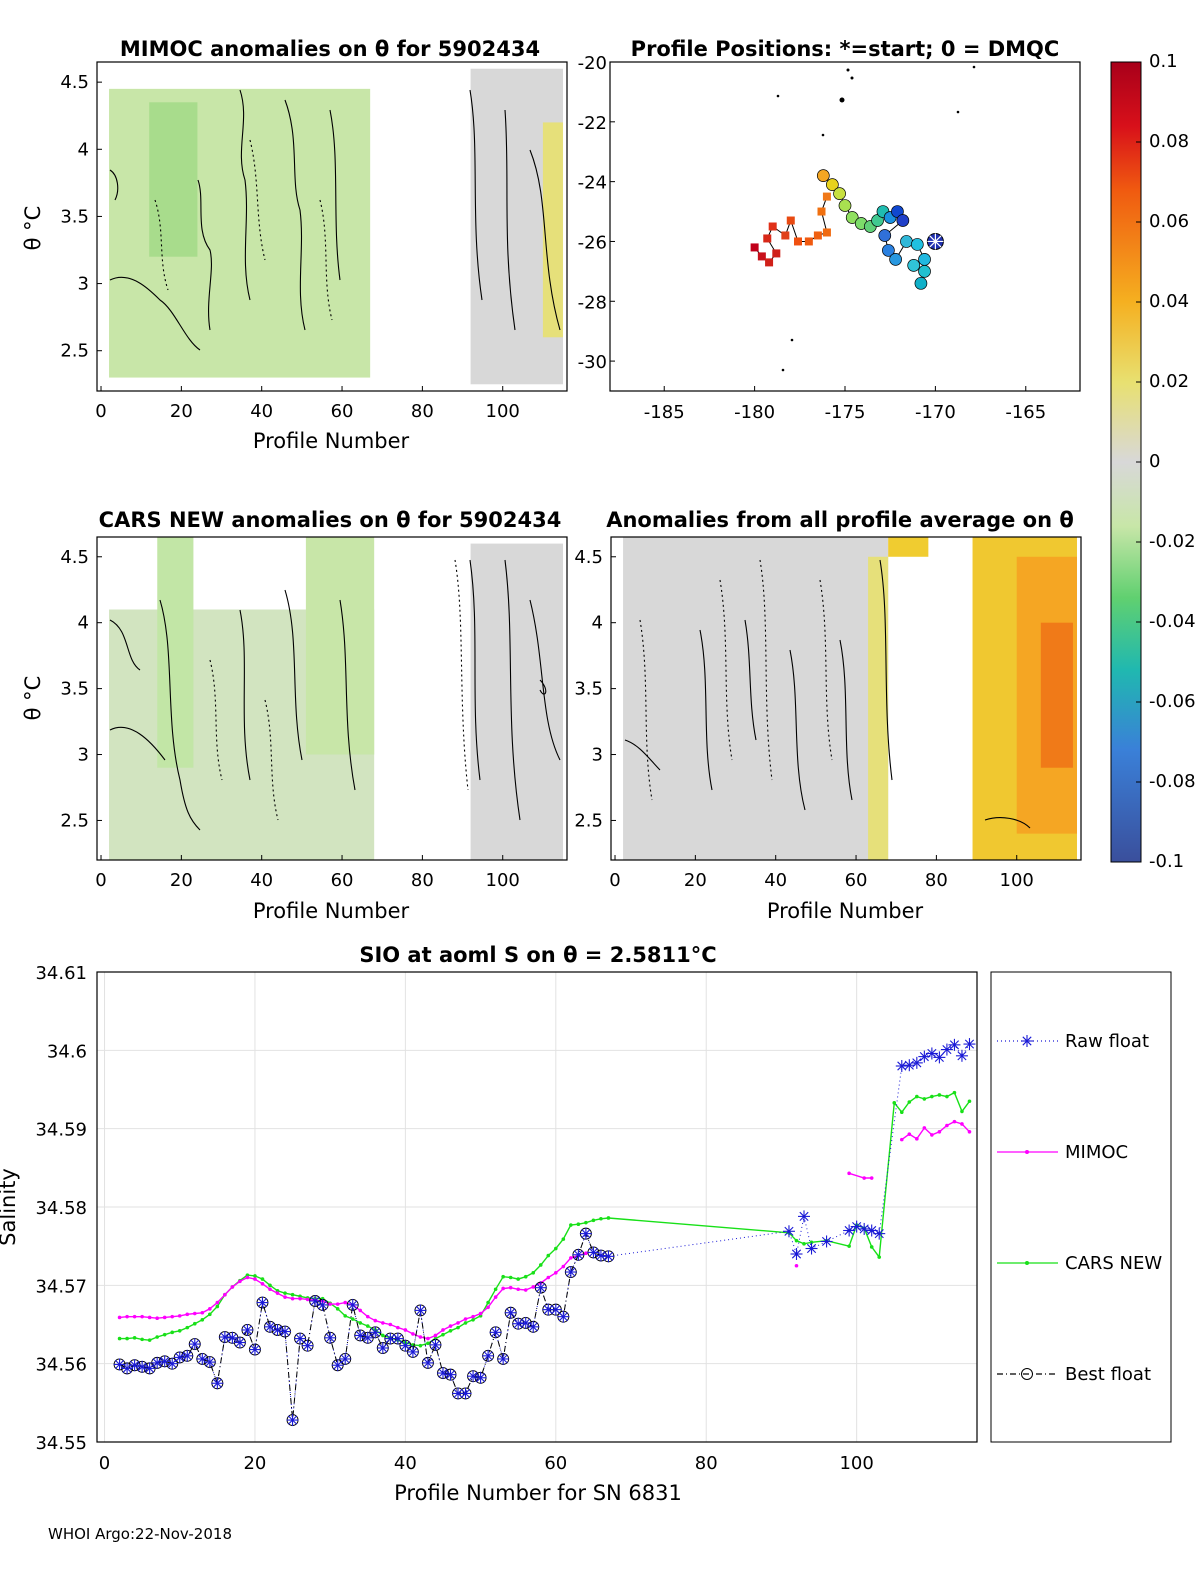  Describe the element at coordinates (845, 226) in the screenshot. I see `positions-axes-frame` at that location.